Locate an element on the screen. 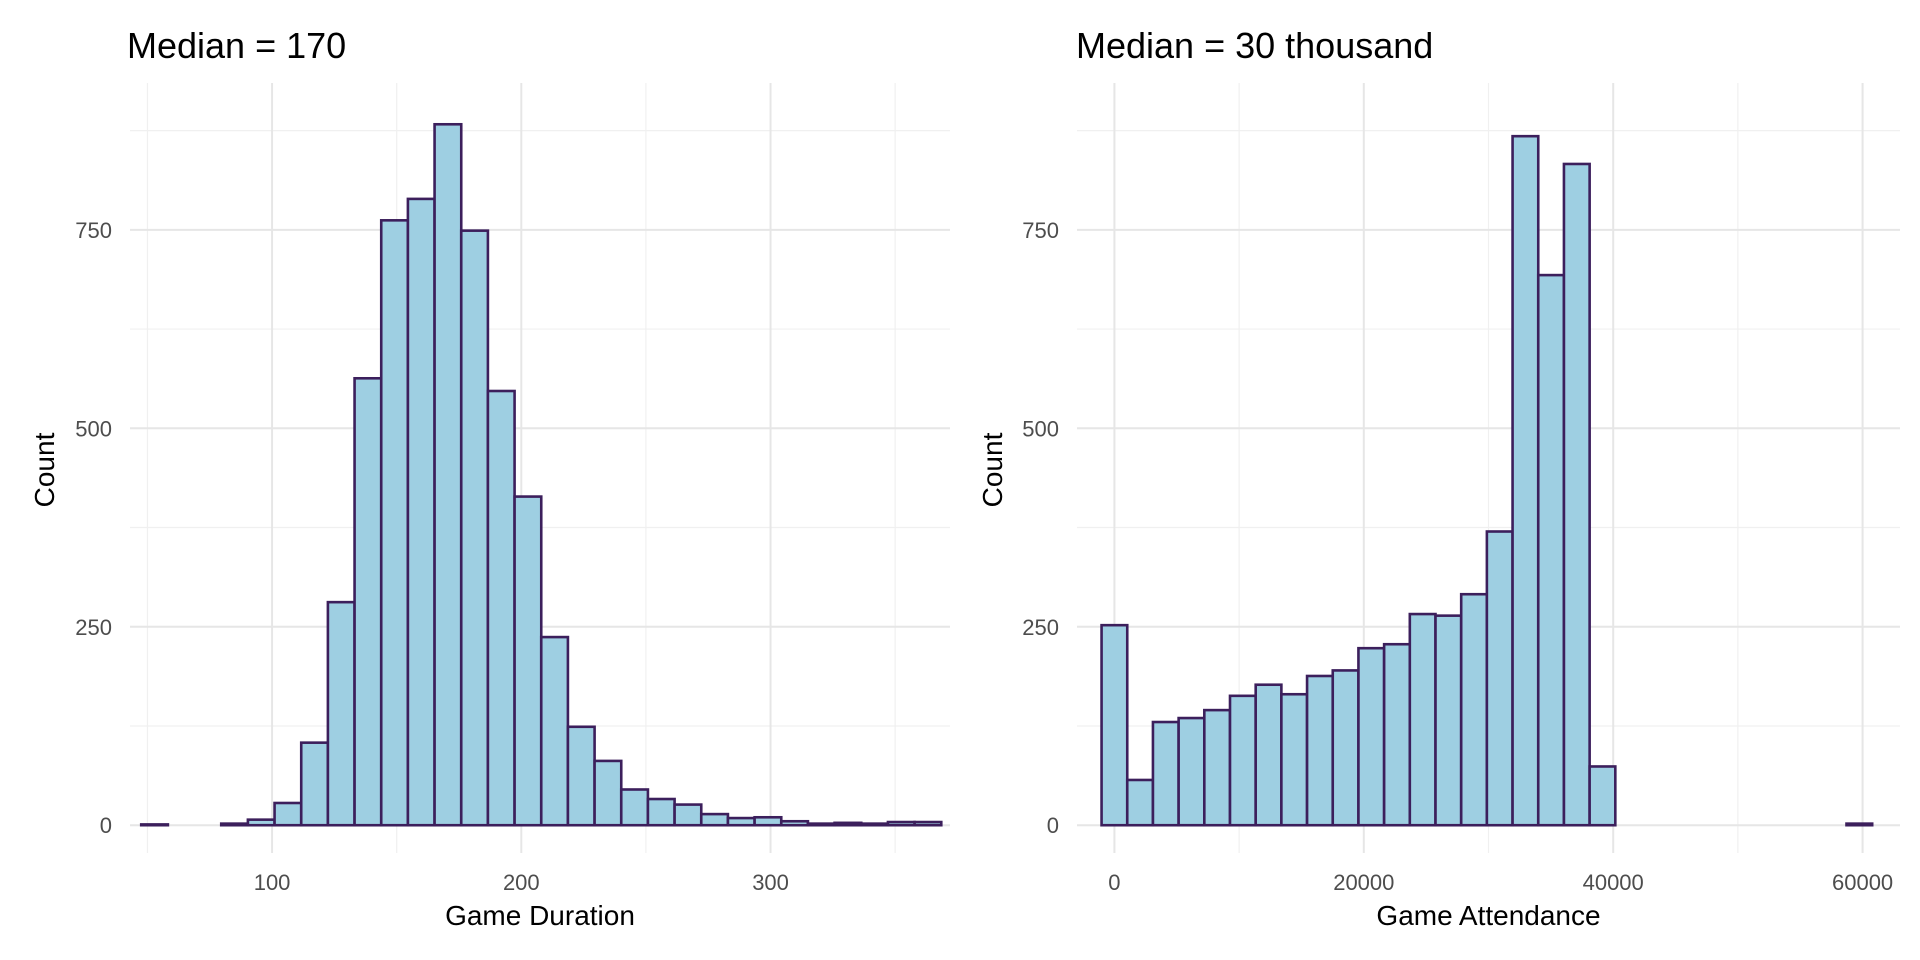 This screenshot has width=1920, height=960. x-tick-label: 40000 is located at coordinates (1613, 882).